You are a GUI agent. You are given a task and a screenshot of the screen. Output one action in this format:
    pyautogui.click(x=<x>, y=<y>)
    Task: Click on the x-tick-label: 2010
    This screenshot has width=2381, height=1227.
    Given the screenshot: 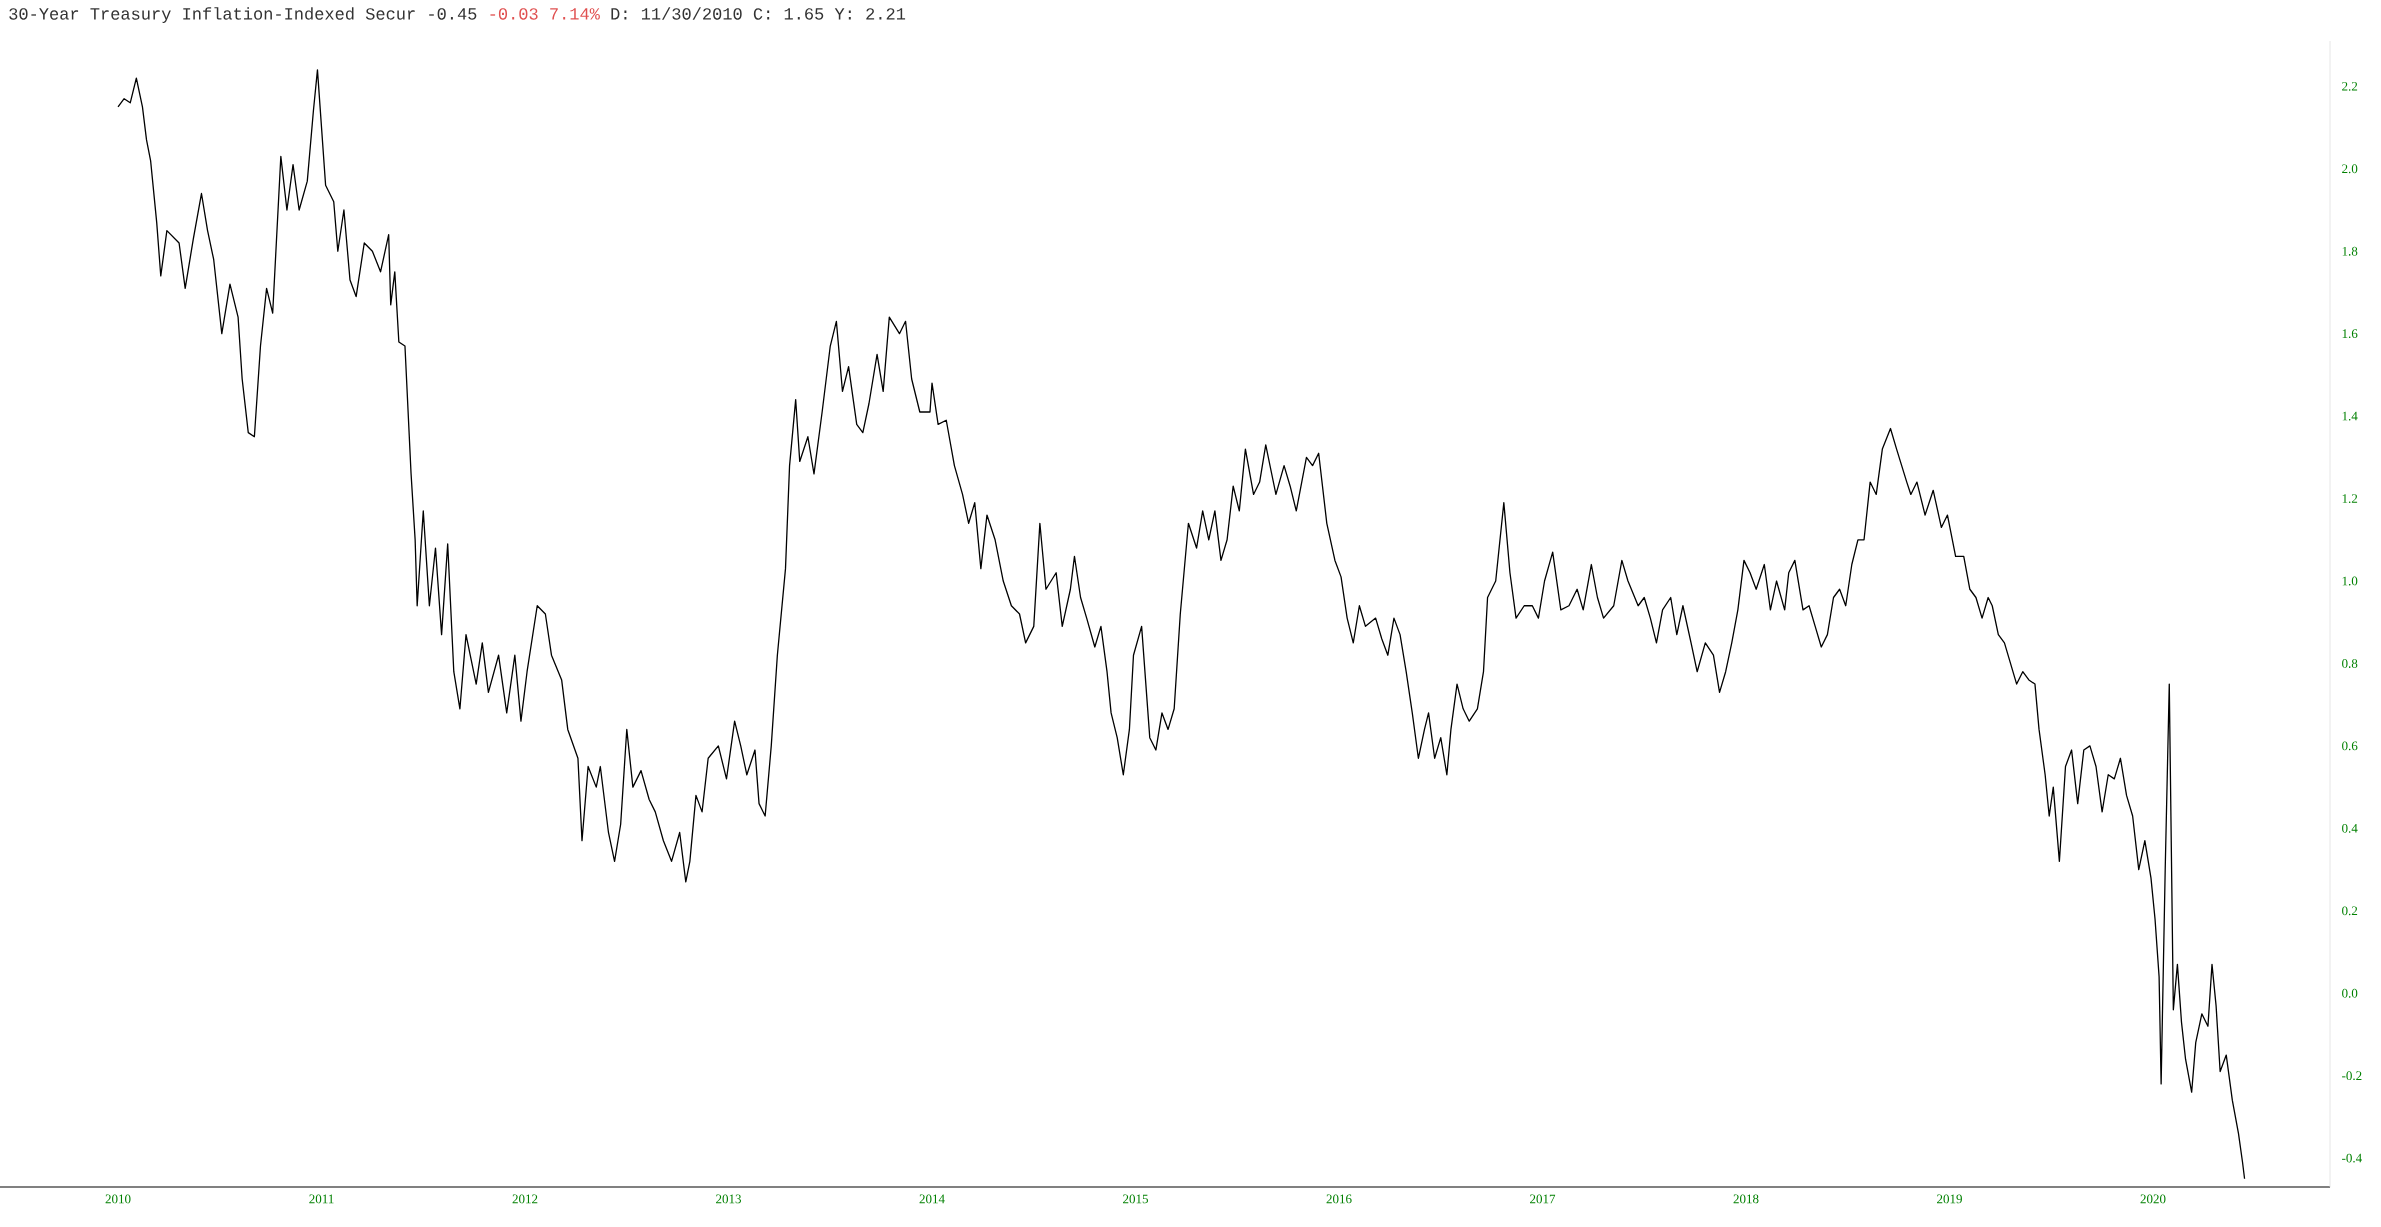 What is the action you would take?
    pyautogui.click(x=118, y=1199)
    